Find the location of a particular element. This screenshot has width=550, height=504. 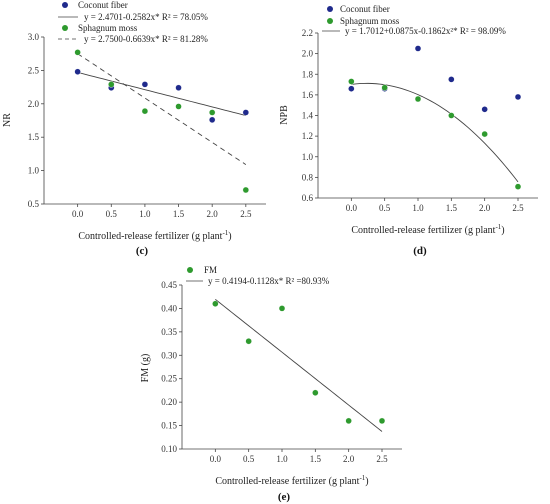

y-tick-label: 1.0 is located at coordinates (34, 171).